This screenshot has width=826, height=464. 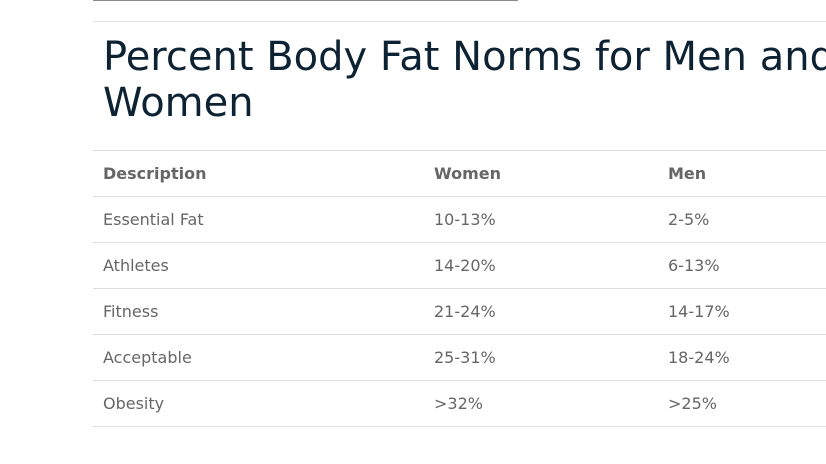 I want to click on description-cell: Essential Fat, so click(x=258, y=219).